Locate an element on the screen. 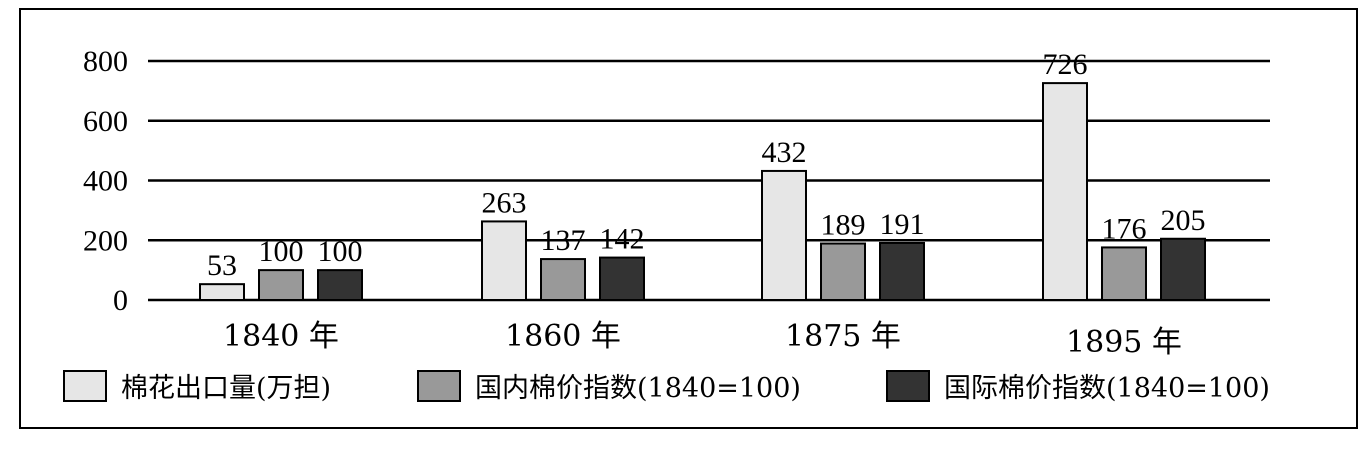 This screenshot has height=449, width=1370. legend-label: 棉花出口量(万担) is located at coordinates (226, 388).